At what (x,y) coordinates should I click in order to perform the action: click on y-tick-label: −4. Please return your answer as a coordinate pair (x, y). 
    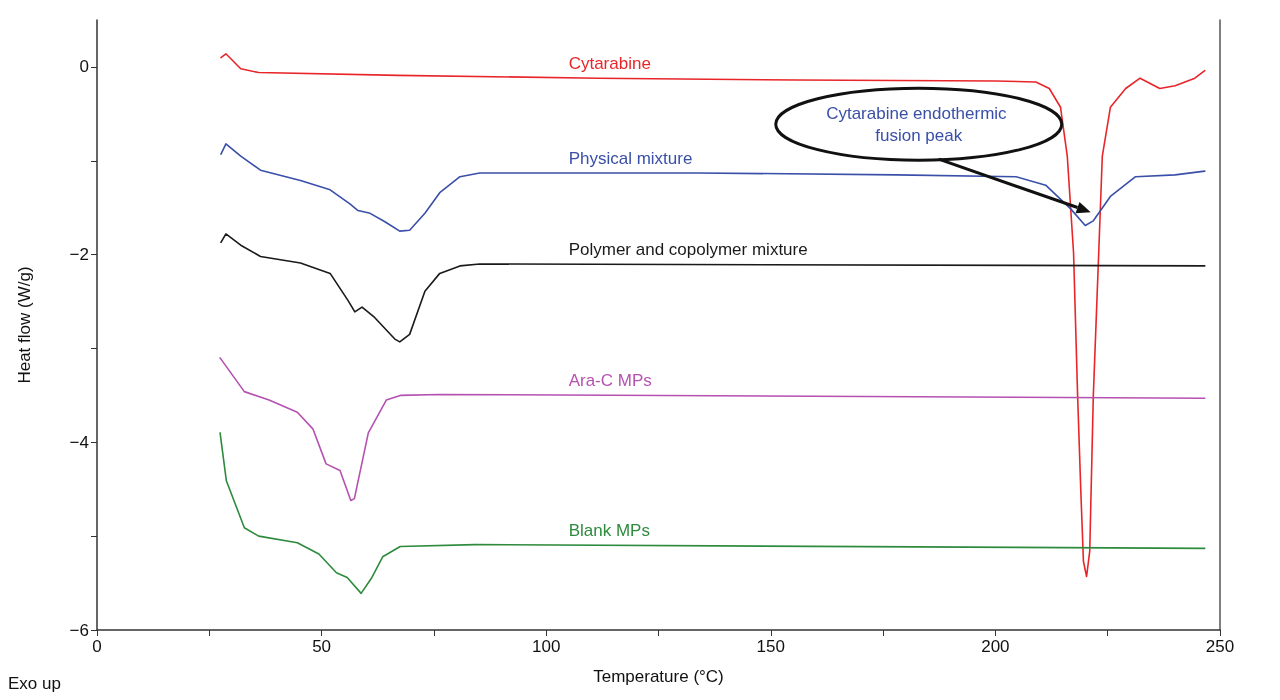
    Looking at the image, I should click on (79, 442).